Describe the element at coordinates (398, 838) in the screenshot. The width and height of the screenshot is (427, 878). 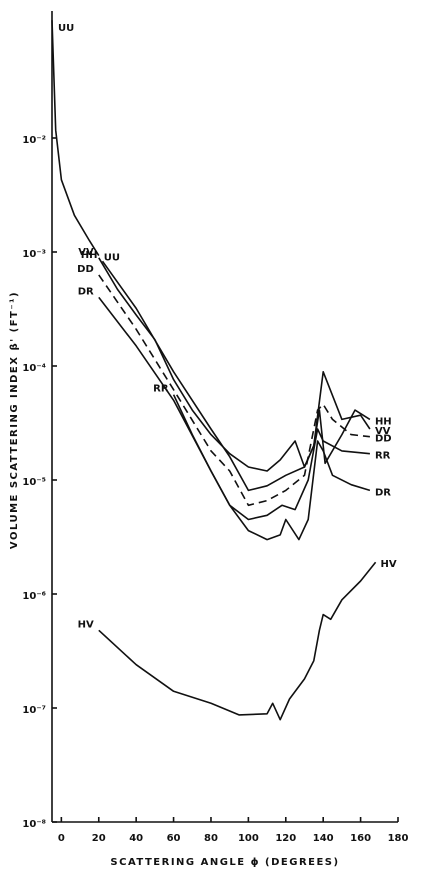
I see `x-tick-label: 180` at that location.